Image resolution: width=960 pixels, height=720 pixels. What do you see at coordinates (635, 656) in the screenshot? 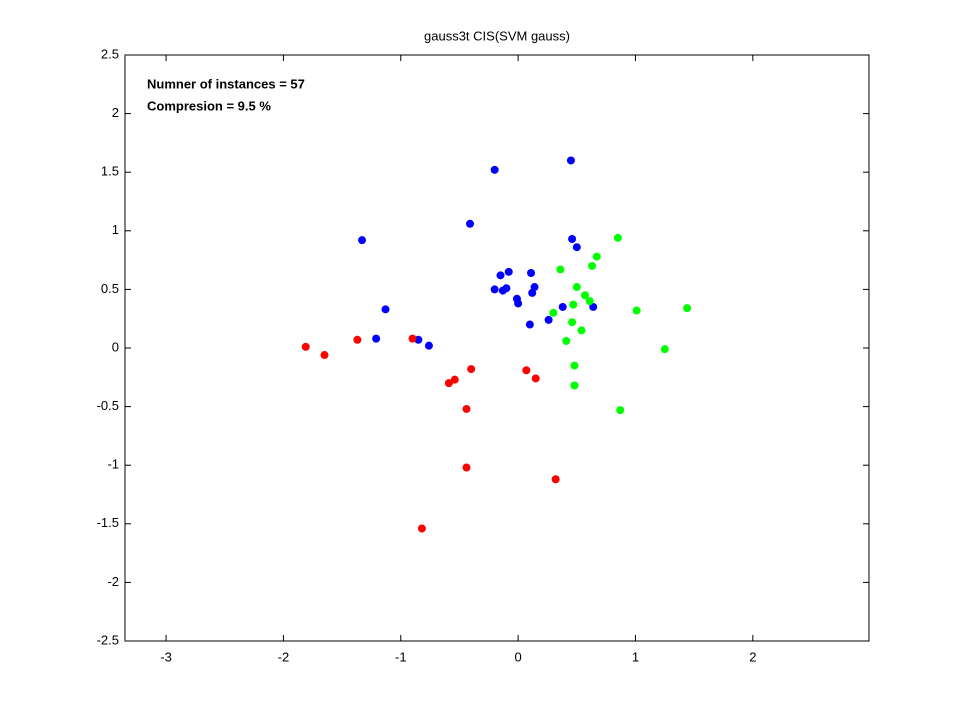
I see `x-tick-label: 1` at bounding box center [635, 656].